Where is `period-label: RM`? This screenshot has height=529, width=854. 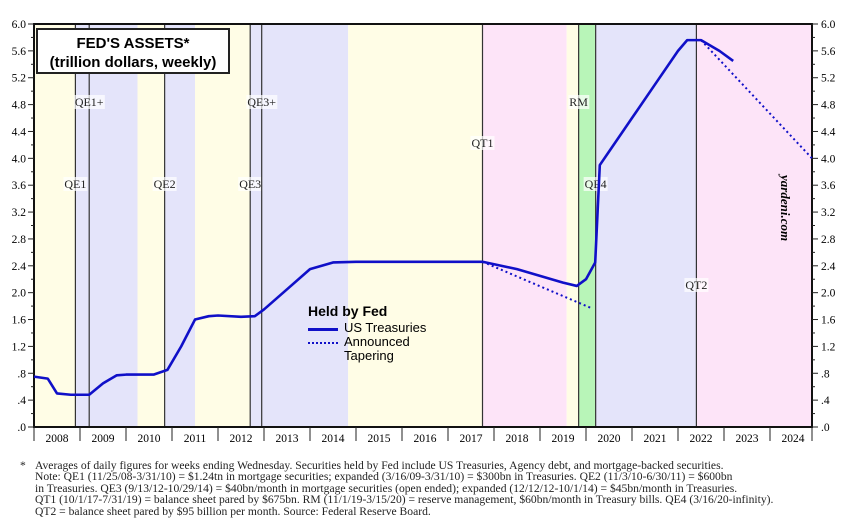
period-label: RM is located at coordinates (578, 102).